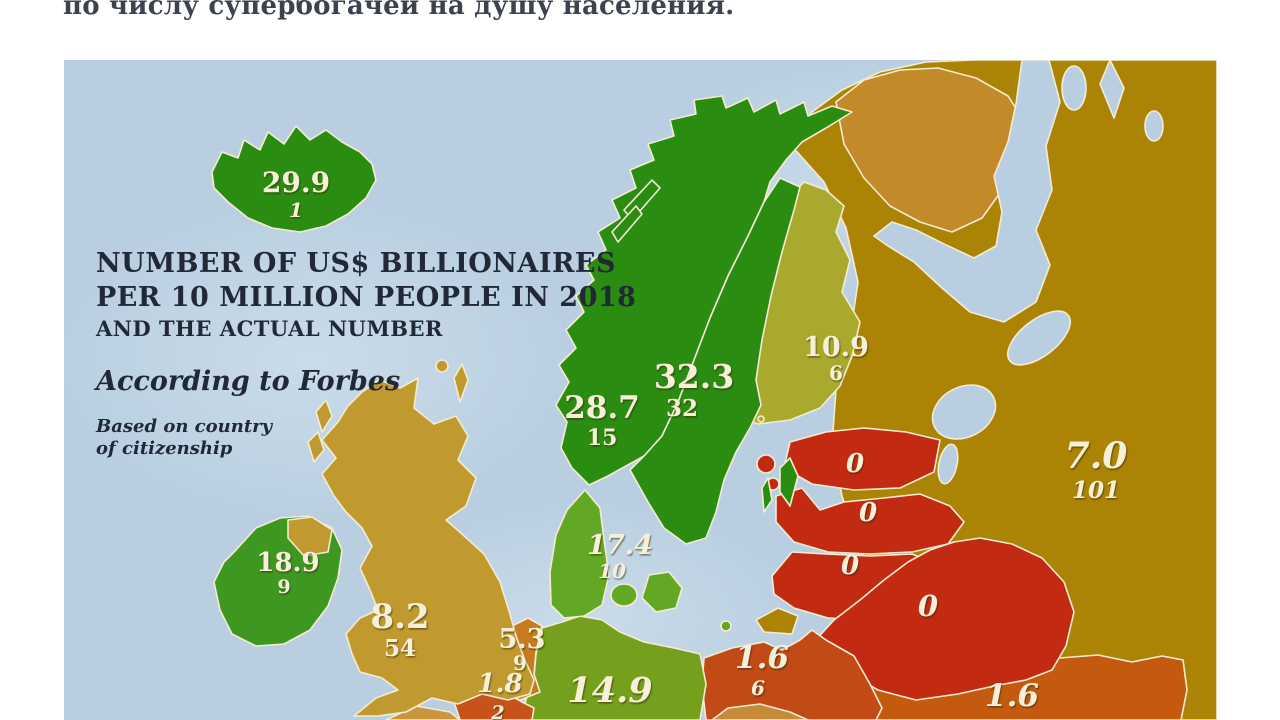 The height and width of the screenshot is (720, 1280). I want to click on label-lithuania-value: 0, so click(850, 566).